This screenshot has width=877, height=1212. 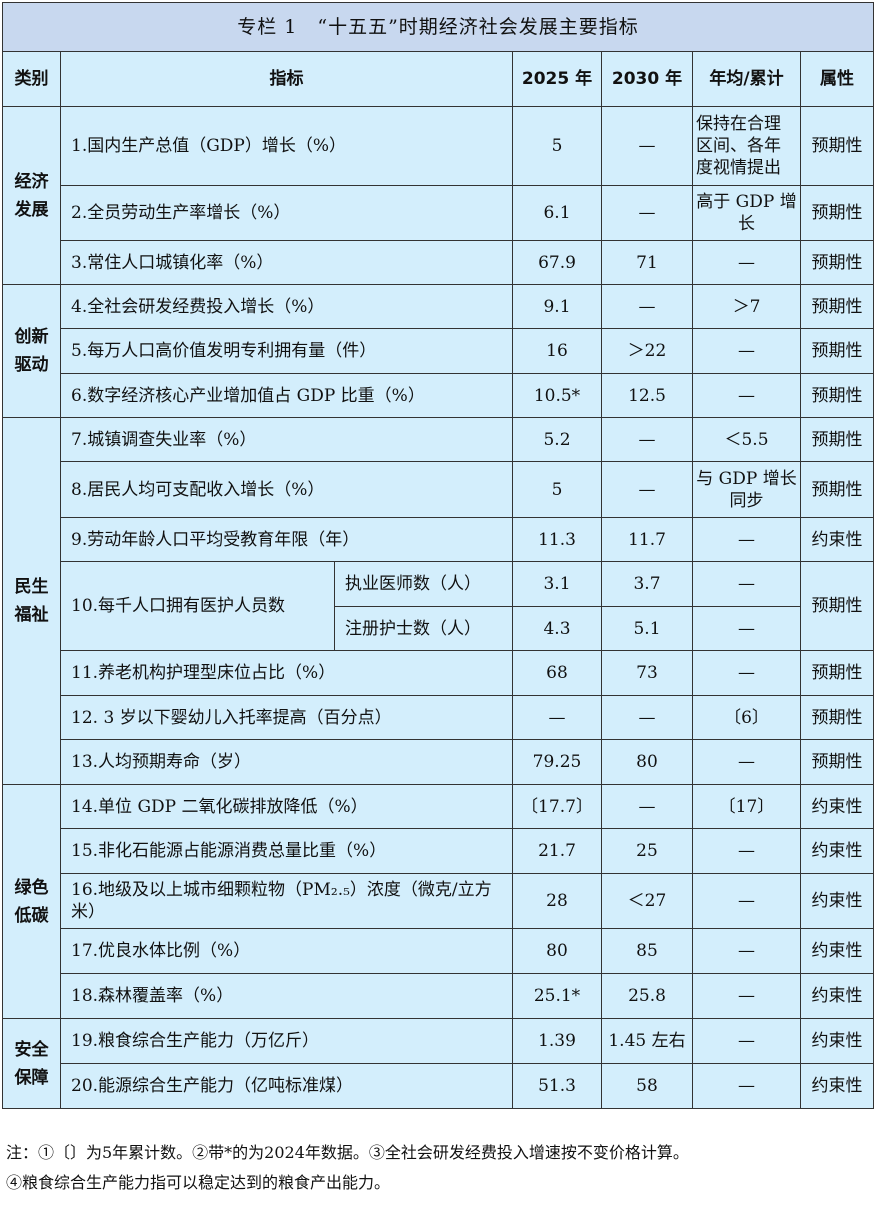 What do you see at coordinates (286, 762) in the screenshot?
I see `indicator-cell: 13.人均预期寿命（岁）` at bounding box center [286, 762].